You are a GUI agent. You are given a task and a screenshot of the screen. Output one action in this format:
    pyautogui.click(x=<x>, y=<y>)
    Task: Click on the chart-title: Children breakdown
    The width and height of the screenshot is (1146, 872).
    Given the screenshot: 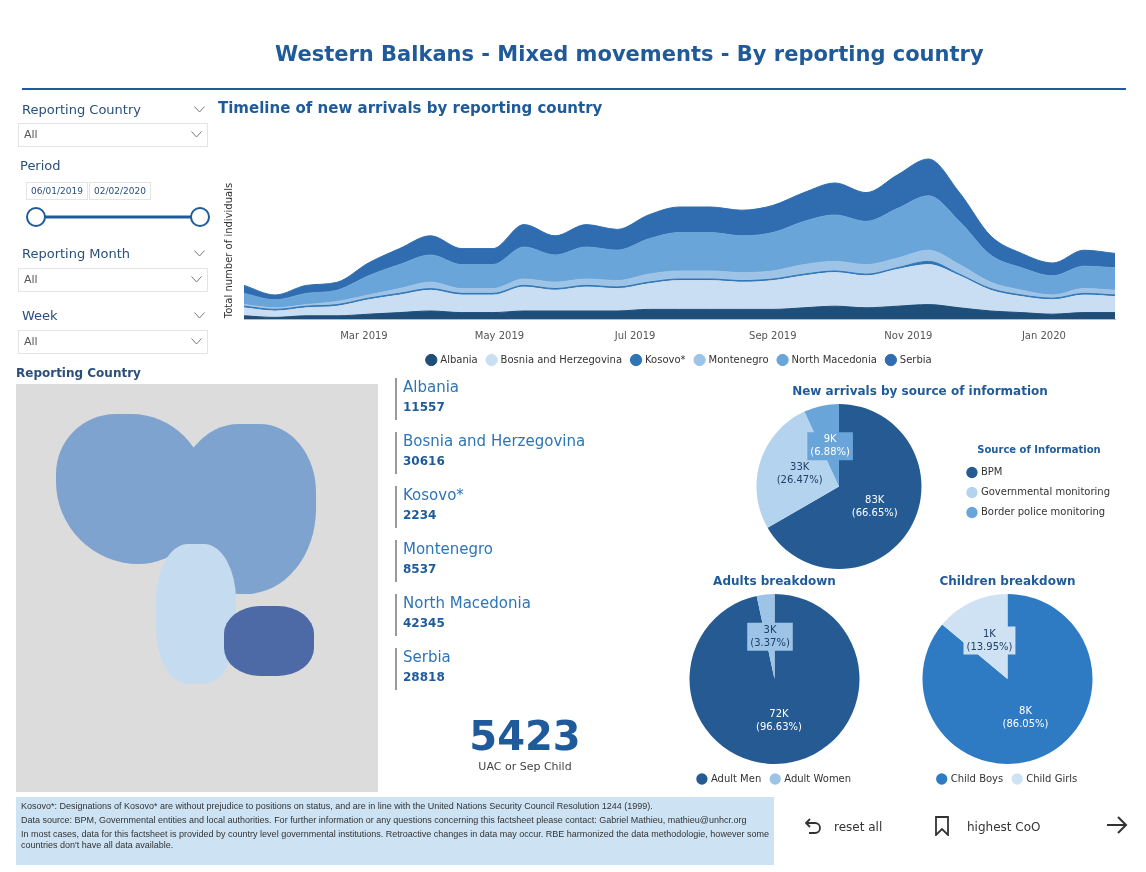 What is the action you would take?
    pyautogui.click(x=1007, y=582)
    